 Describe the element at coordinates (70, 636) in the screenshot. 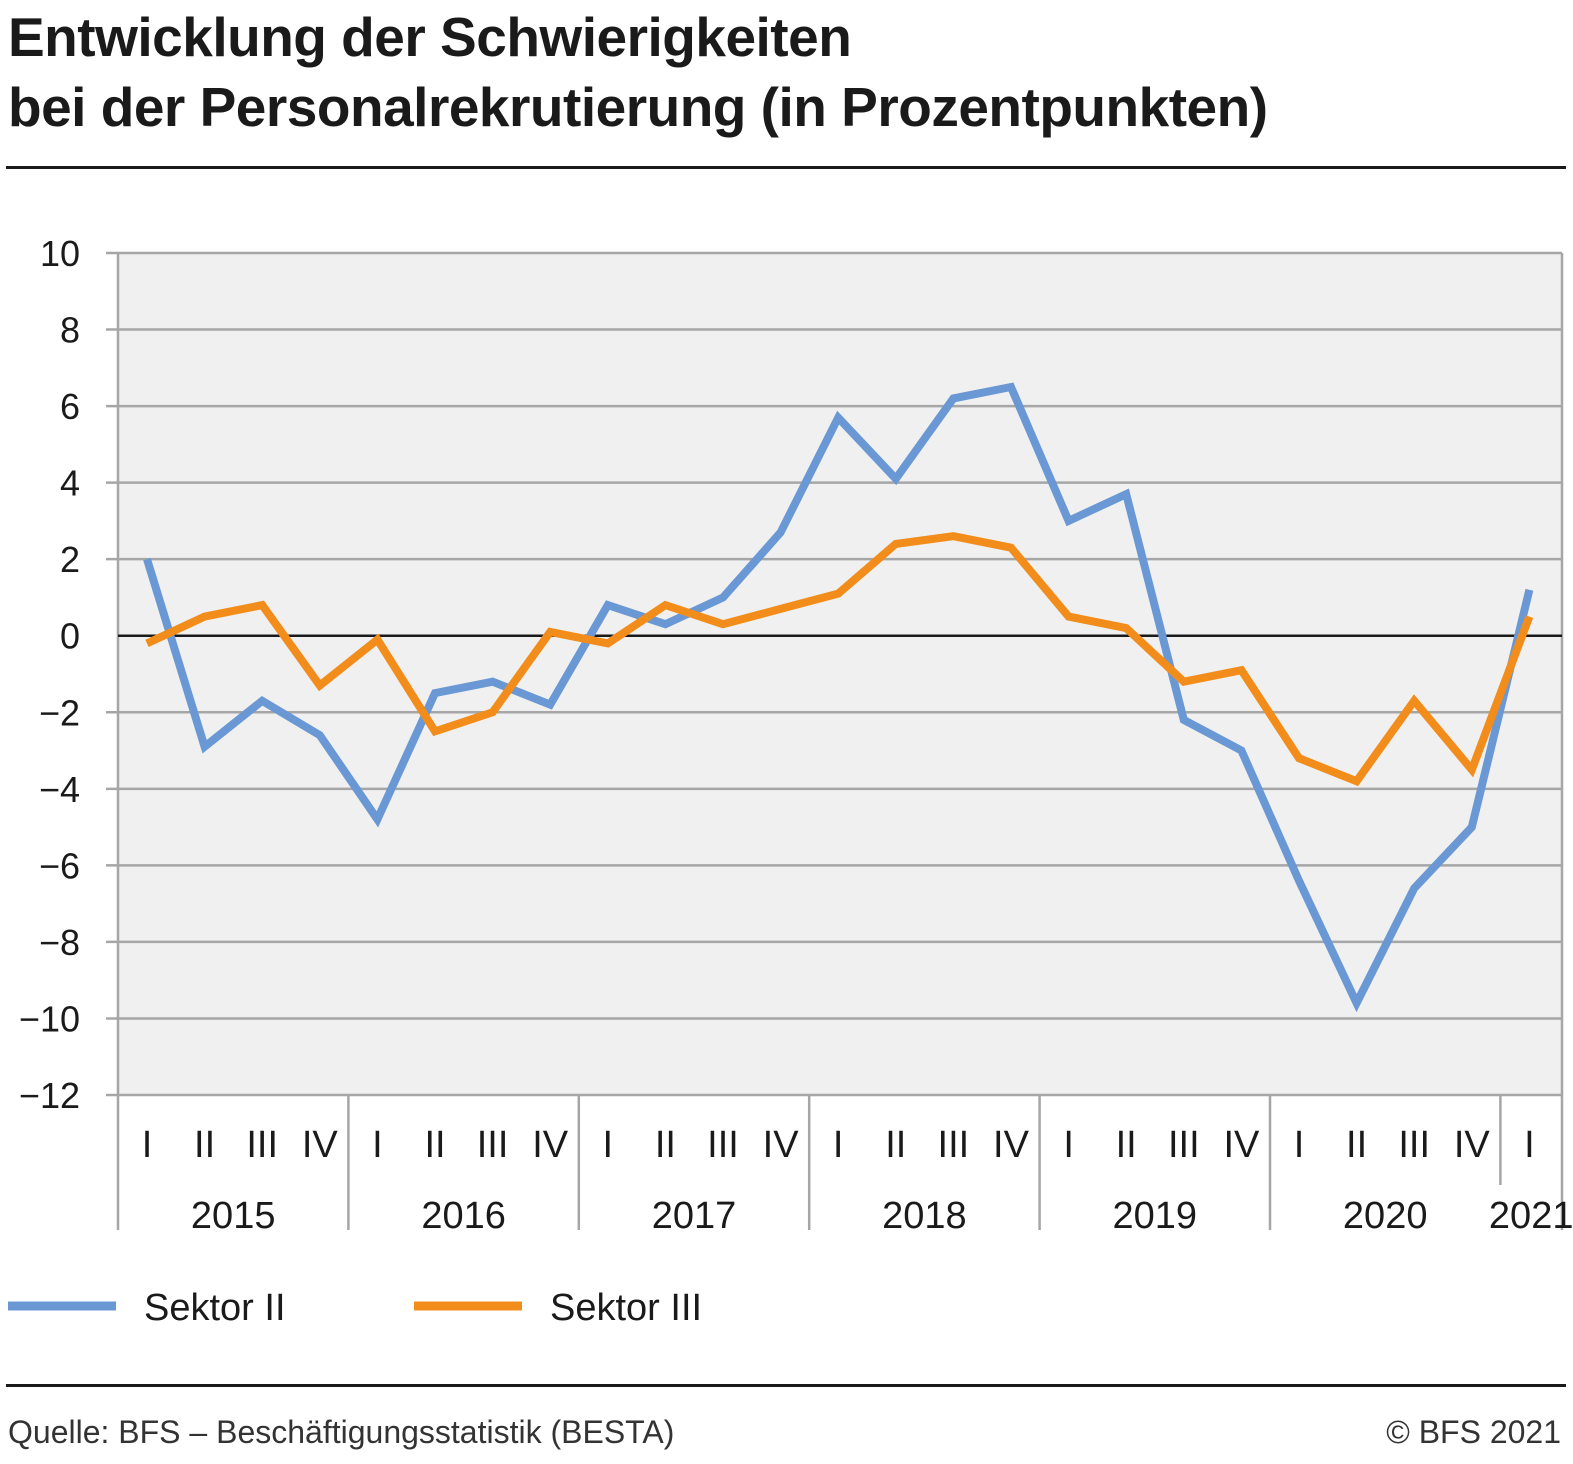

I see `y-tick-label: 0` at that location.